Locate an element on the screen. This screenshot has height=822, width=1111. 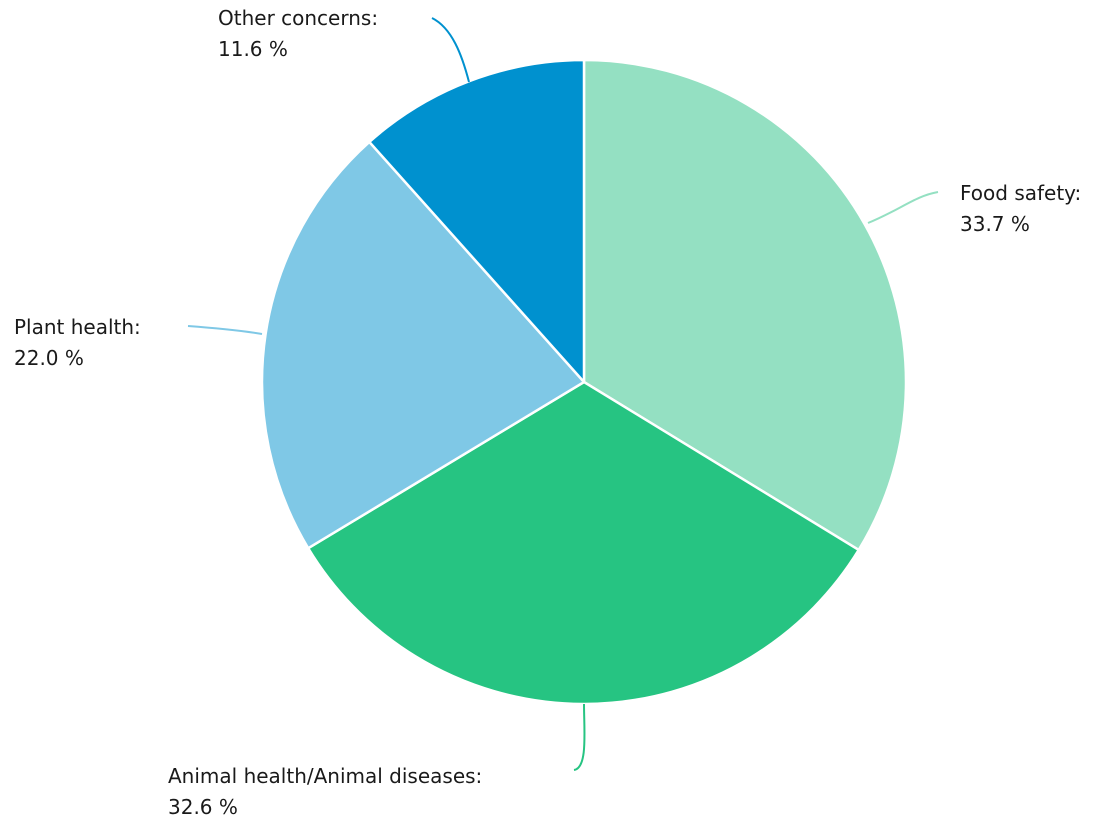
slice-label-name: Plant health: is located at coordinates (77, 327).